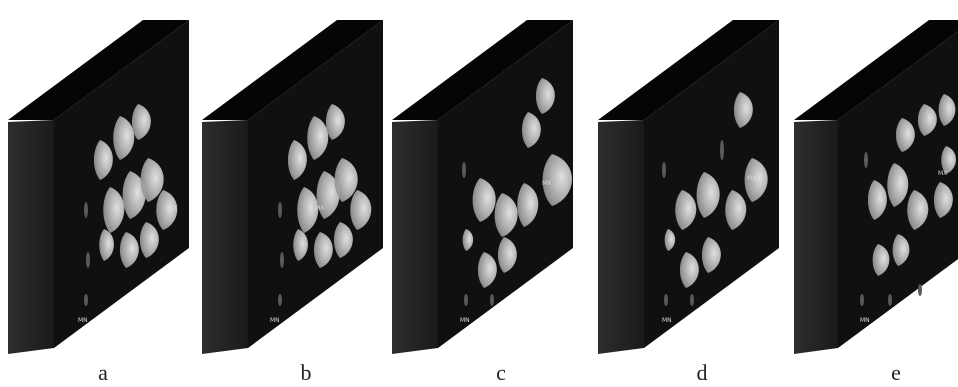  What do you see at coordinates (103, 372) in the screenshot?
I see `panel-a-caption: a` at bounding box center [103, 372].